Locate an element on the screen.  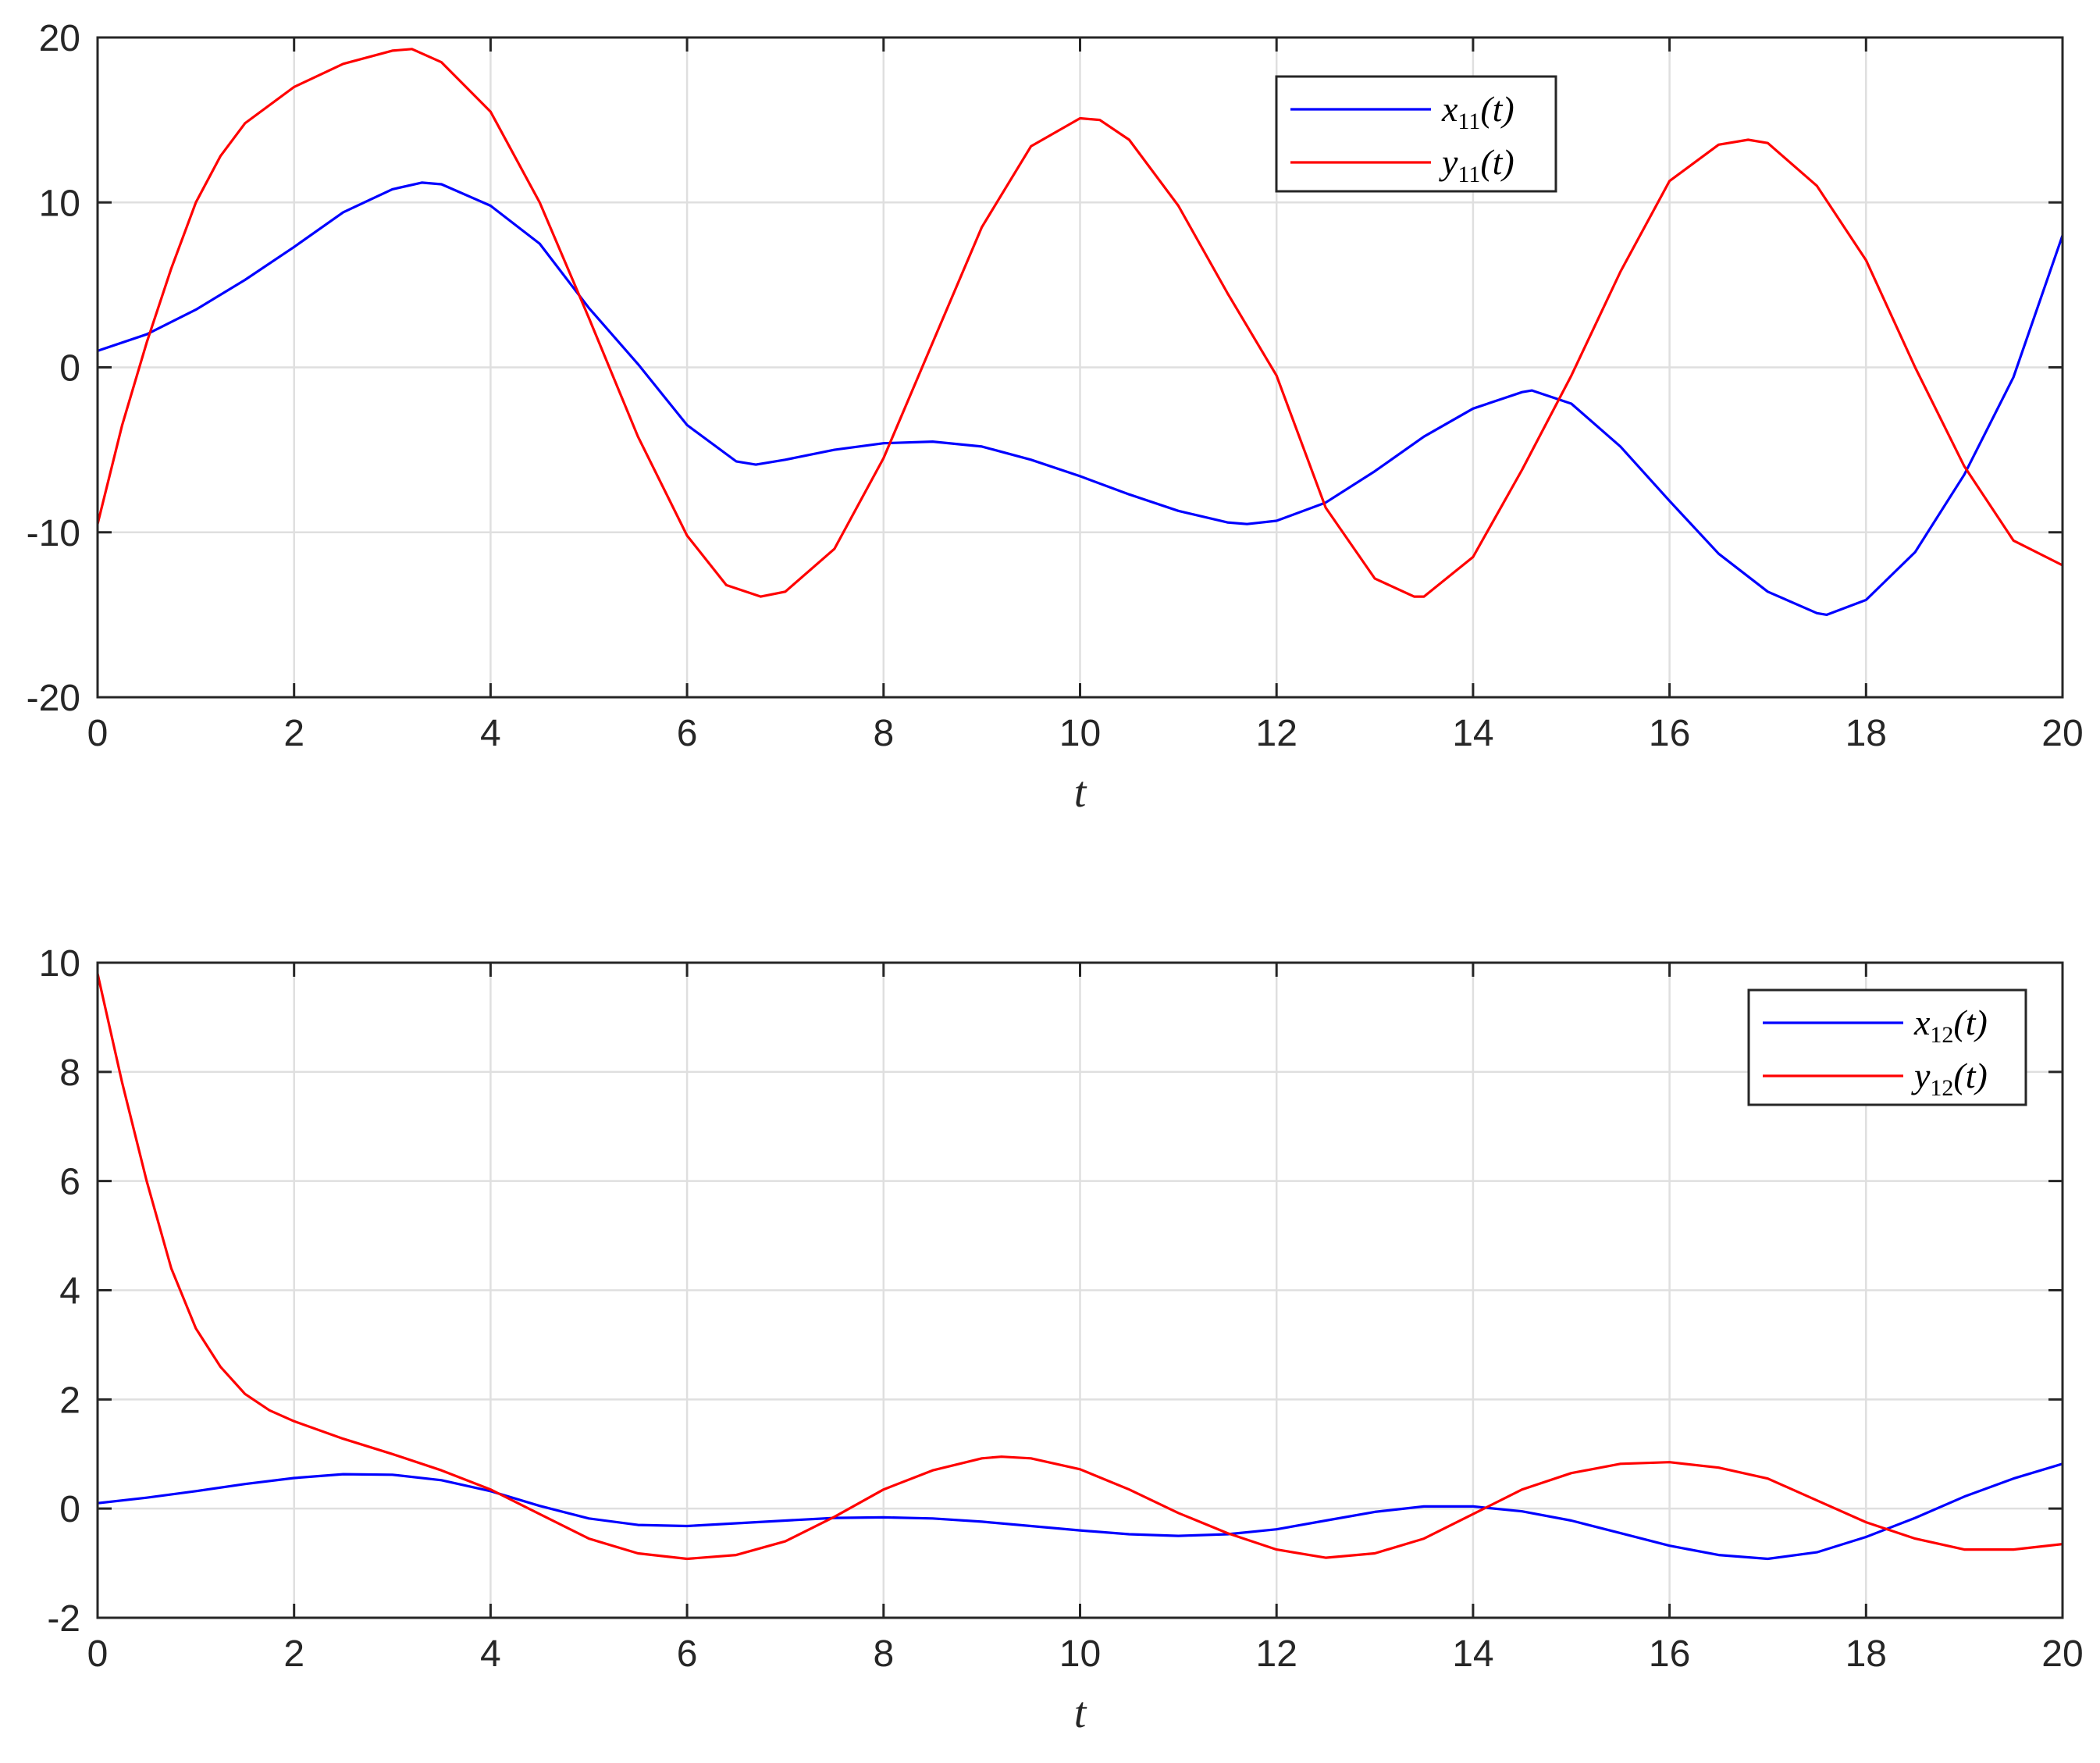
y-tick-label: 6 is located at coordinates (69, 1182).